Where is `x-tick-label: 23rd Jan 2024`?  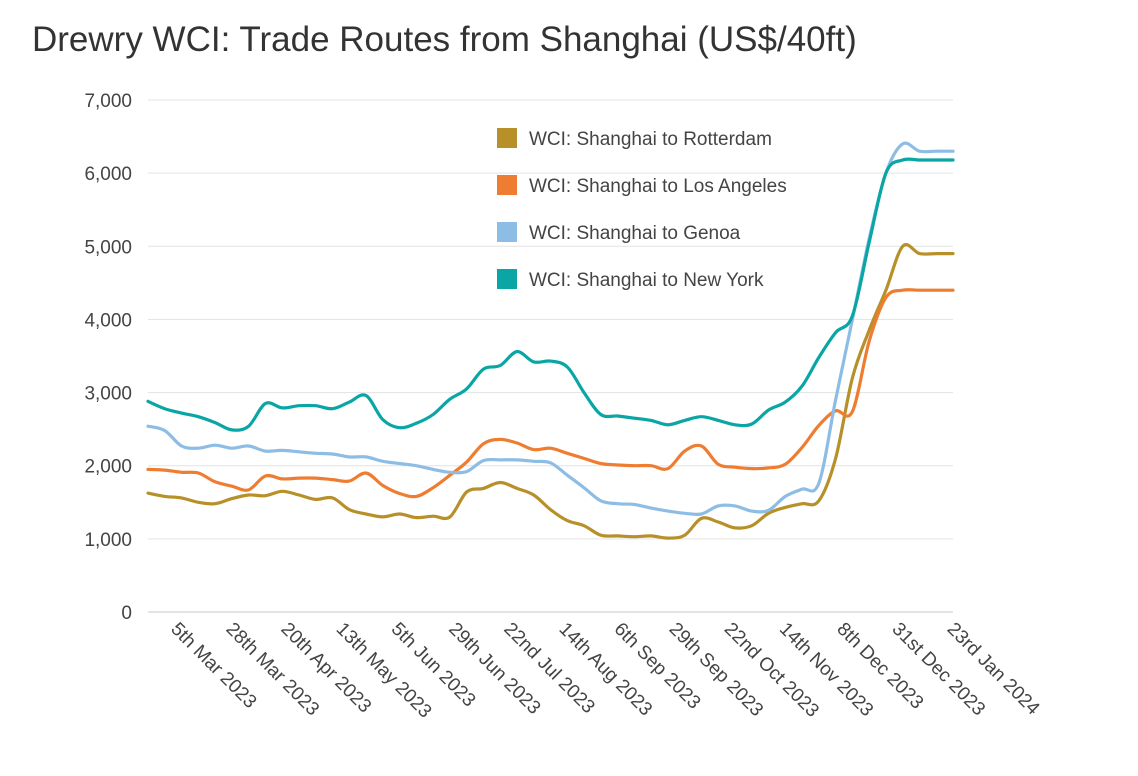
x-tick-label: 23rd Jan 2024 is located at coordinates (993, 669).